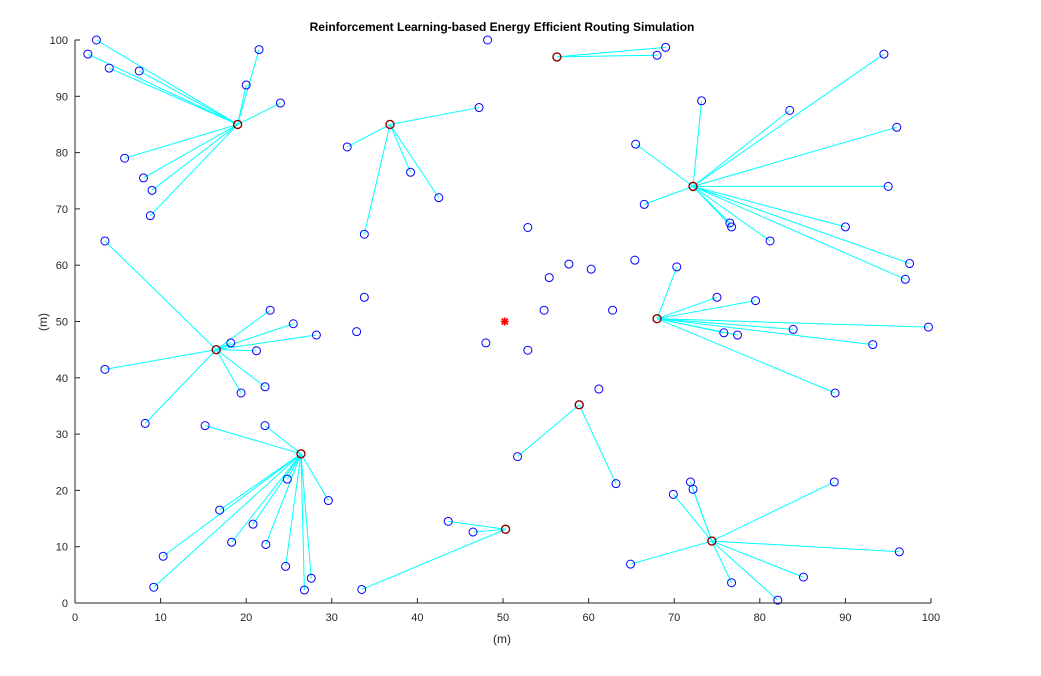 Image resolution: width=1041 pixels, height=676 pixels. Describe the element at coordinates (760, 618) in the screenshot. I see `x-tick-label: 80` at that location.